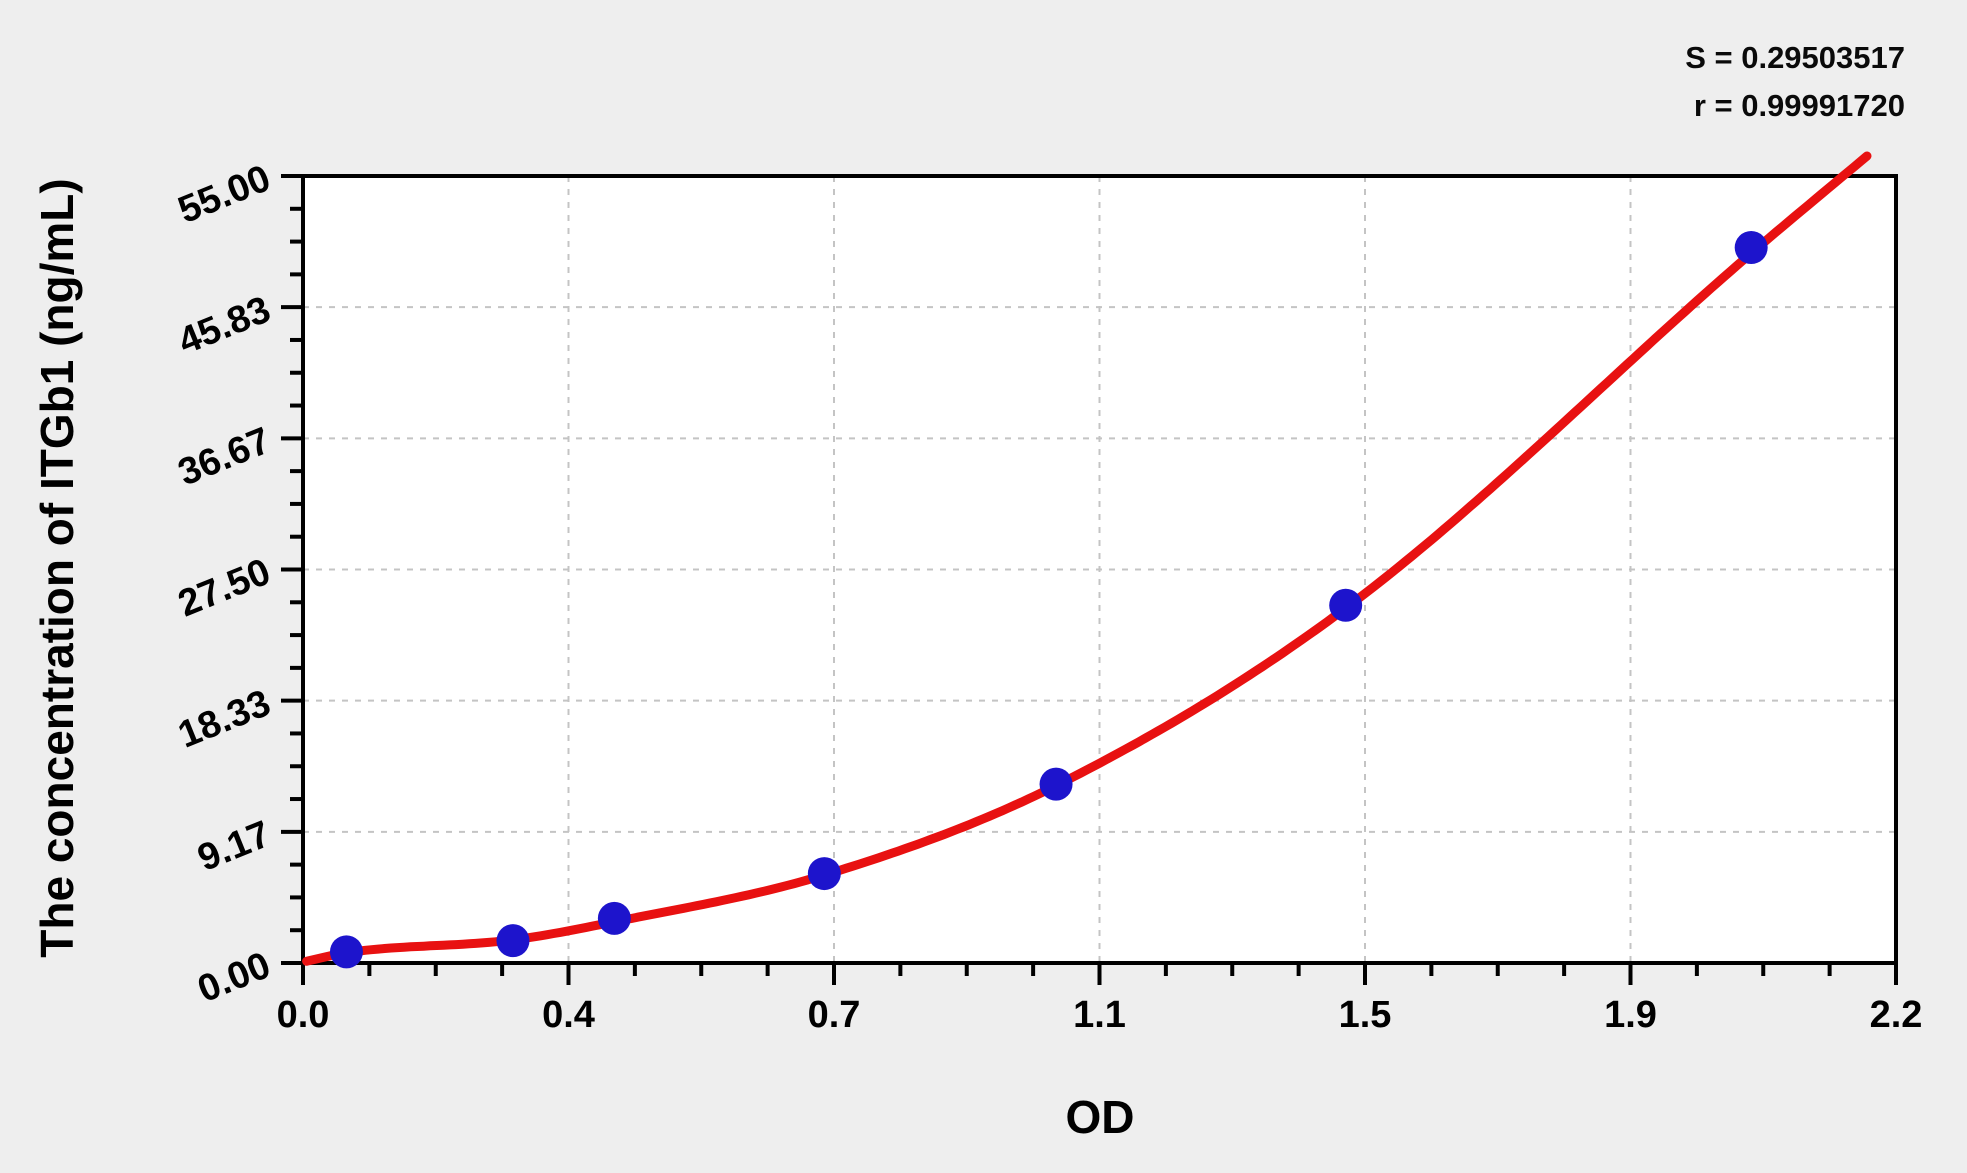 The height and width of the screenshot is (1173, 1967). Describe the element at coordinates (1099, 1015) in the screenshot. I see `x-tick-label: 1.1` at that location.